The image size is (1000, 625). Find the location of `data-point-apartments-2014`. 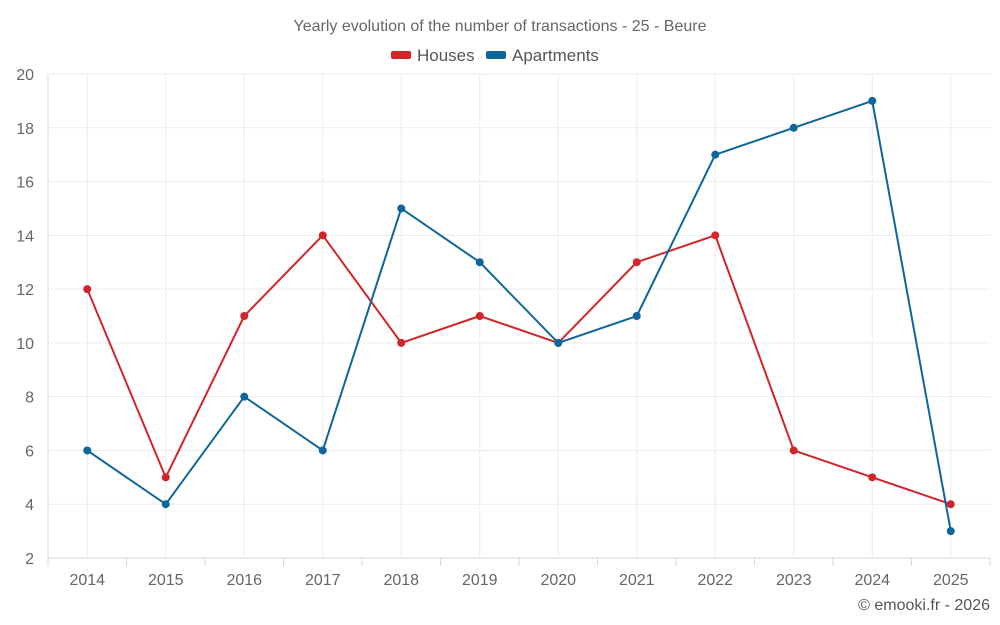

data-point-apartments-2014 is located at coordinates (87, 450).